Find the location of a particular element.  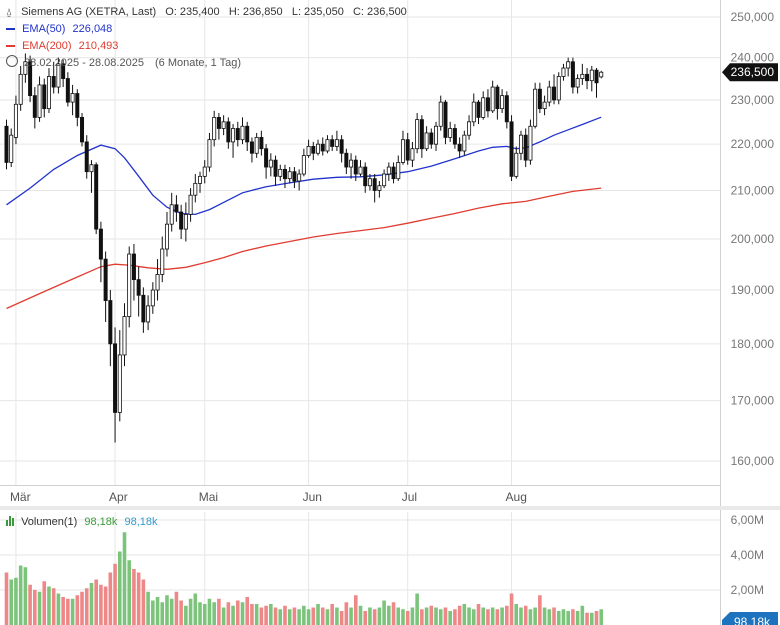

ema50-label: EMA(50) is located at coordinates (44, 29).